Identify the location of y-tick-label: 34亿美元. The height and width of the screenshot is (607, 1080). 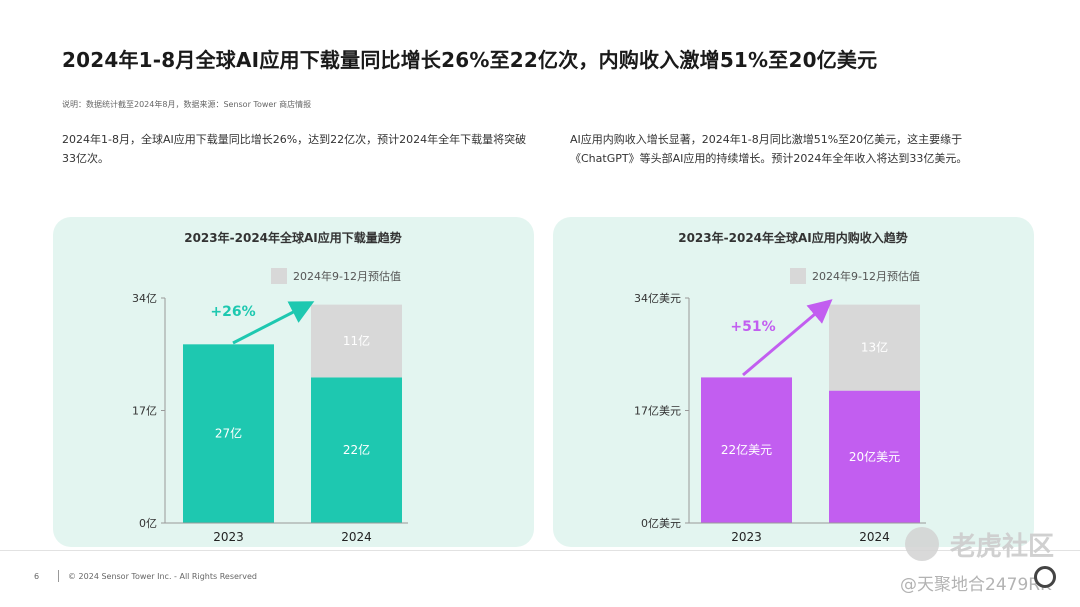
(657, 298).